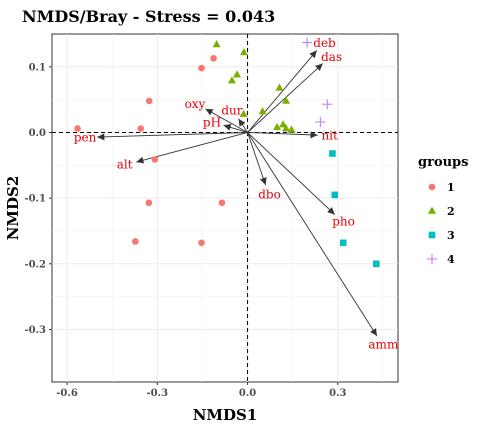 The width and height of the screenshot is (480, 432). Describe the element at coordinates (373, 332) in the screenshot. I see `vector-amm-arrowhead` at that location.